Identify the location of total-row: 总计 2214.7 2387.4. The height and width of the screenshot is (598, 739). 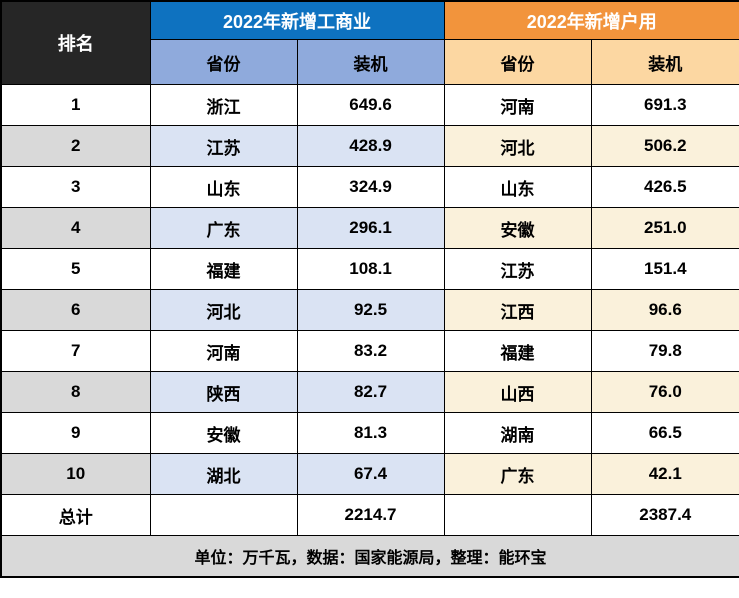
(369, 515).